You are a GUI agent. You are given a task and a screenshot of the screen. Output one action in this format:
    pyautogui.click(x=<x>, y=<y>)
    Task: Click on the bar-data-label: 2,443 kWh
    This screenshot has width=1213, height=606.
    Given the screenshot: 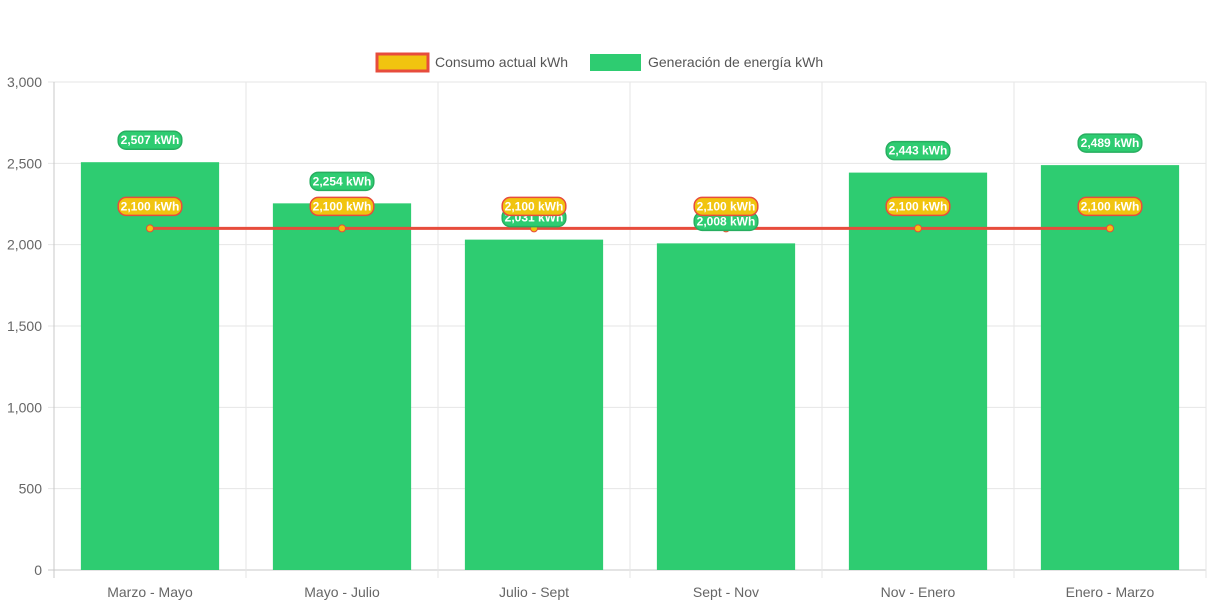 What is the action you would take?
    pyautogui.click(x=918, y=150)
    